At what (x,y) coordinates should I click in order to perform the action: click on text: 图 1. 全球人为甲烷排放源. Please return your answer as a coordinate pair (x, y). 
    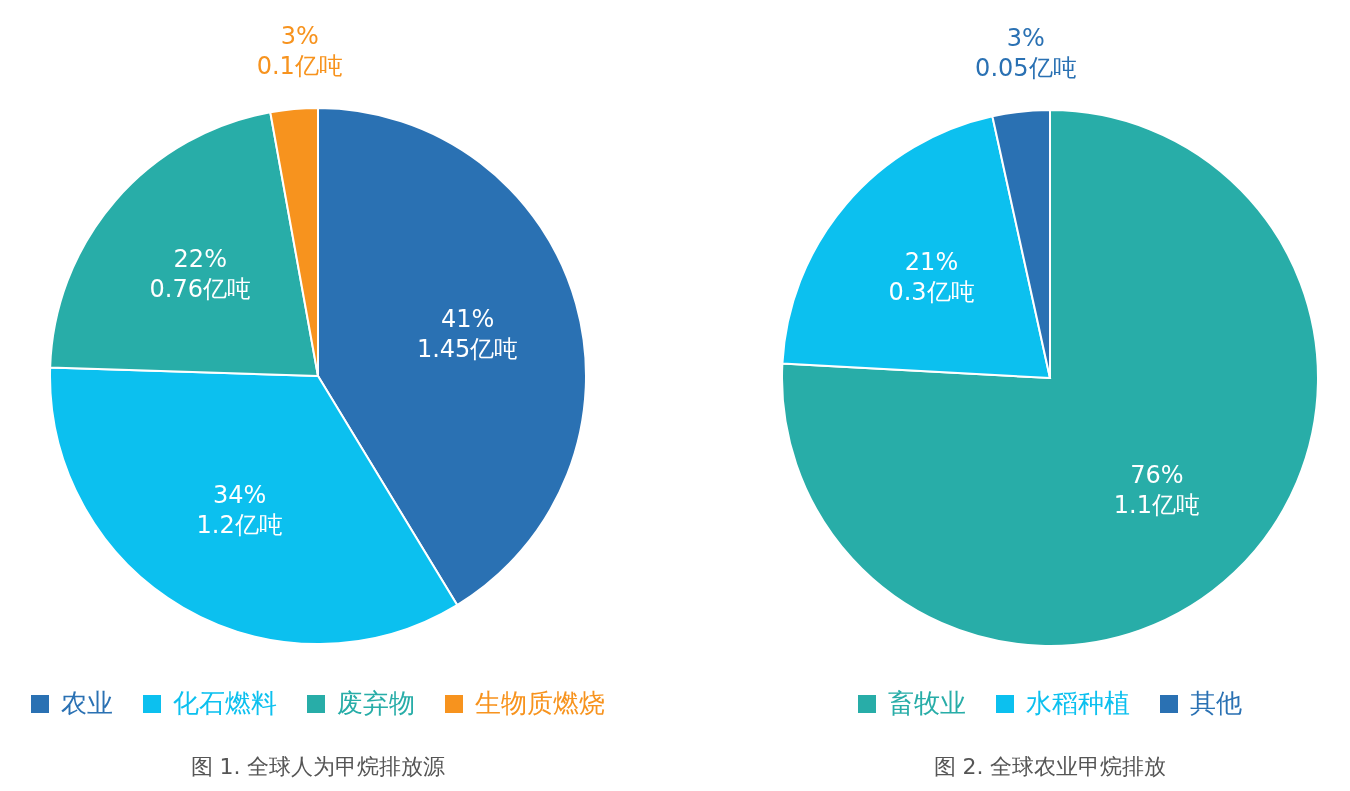
    Looking at the image, I should click on (318, 766).